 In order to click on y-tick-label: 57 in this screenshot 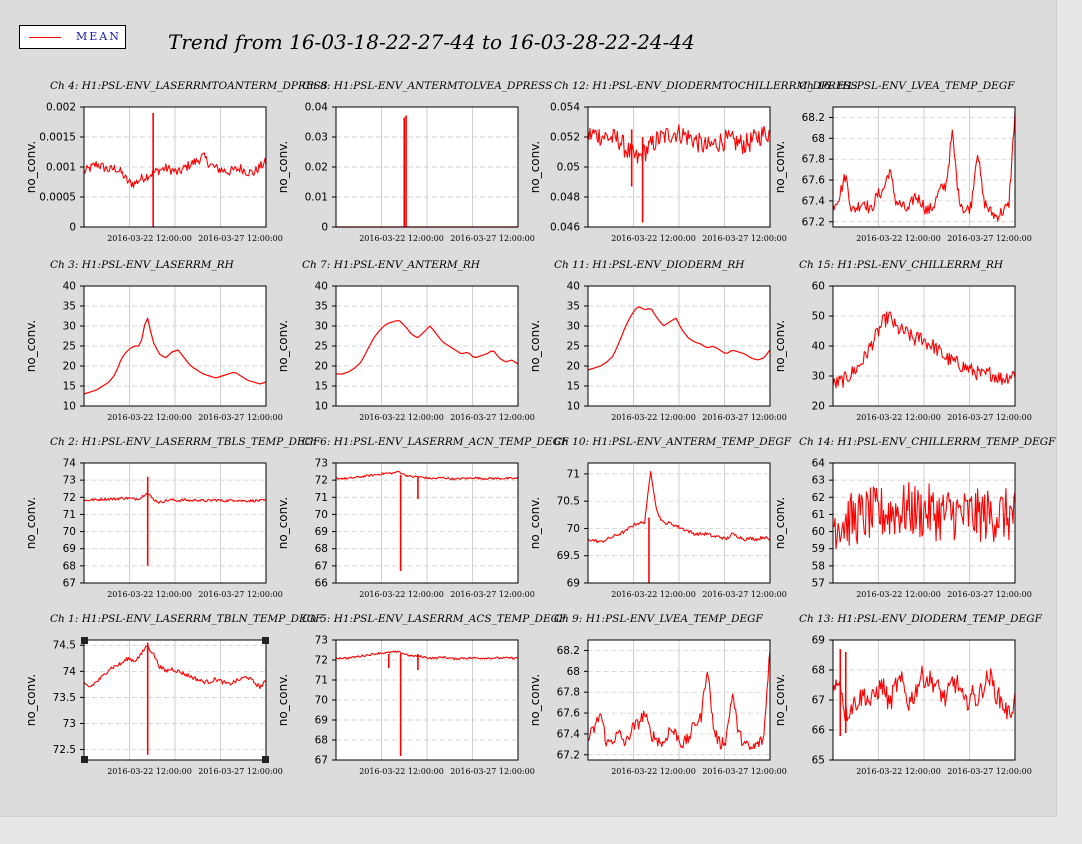, I will do `click(818, 584)`.